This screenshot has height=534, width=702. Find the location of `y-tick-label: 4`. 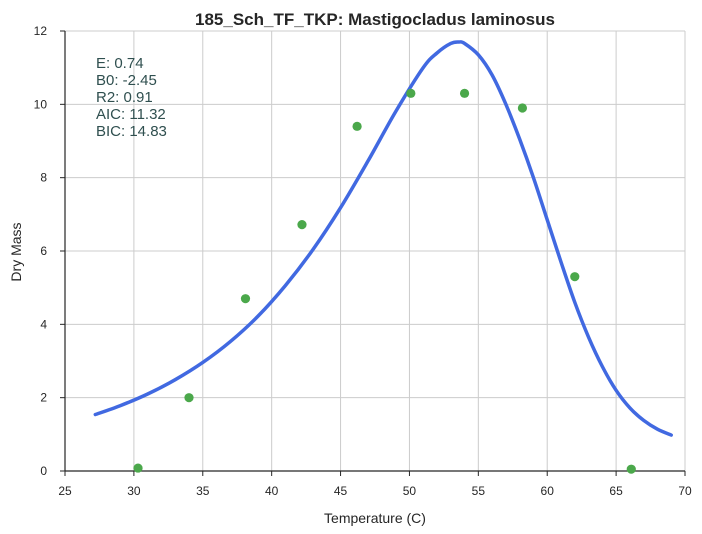

y-tick-label: 4 is located at coordinates (43, 324).